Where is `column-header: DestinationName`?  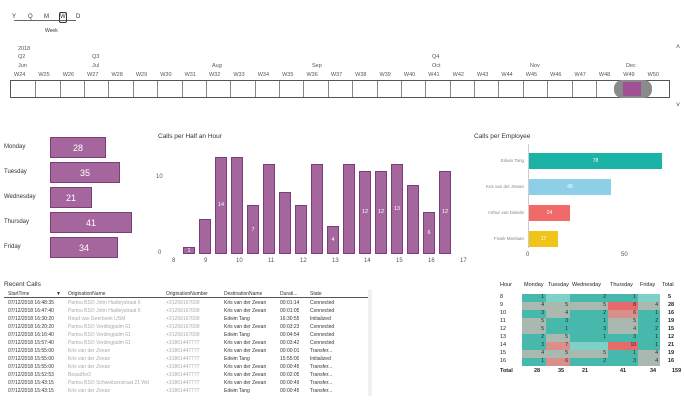 column-header: DestinationName is located at coordinates (243, 294).